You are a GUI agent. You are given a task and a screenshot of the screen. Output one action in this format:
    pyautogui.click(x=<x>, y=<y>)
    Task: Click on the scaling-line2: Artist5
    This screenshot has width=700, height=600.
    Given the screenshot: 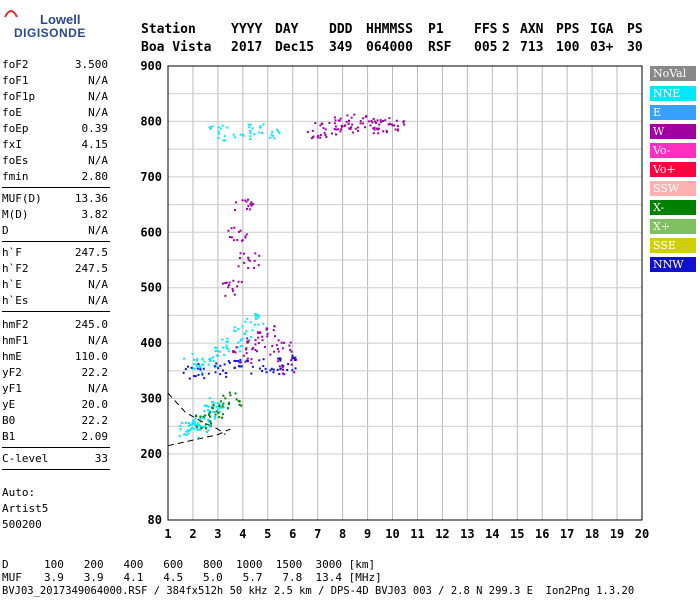 What is the action you would take?
    pyautogui.click(x=25, y=508)
    